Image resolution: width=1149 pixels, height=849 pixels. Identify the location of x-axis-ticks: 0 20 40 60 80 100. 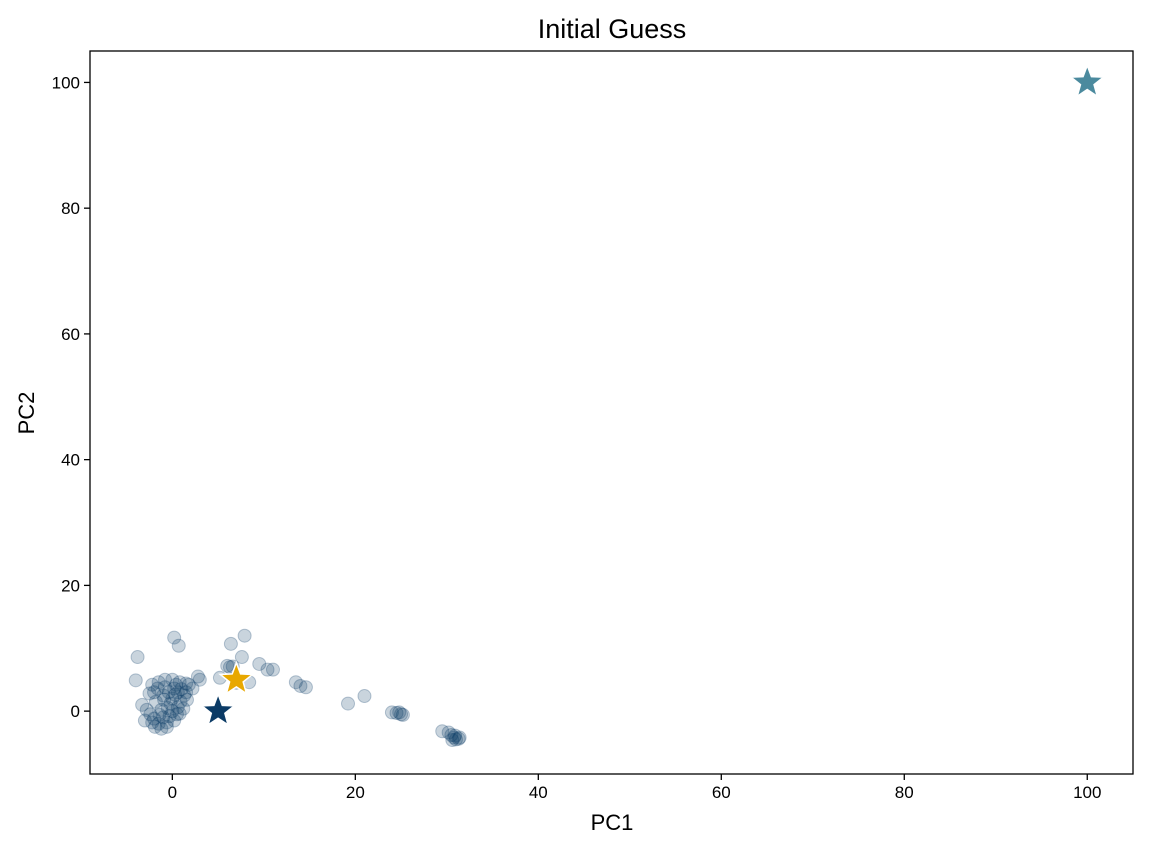
(634, 788).